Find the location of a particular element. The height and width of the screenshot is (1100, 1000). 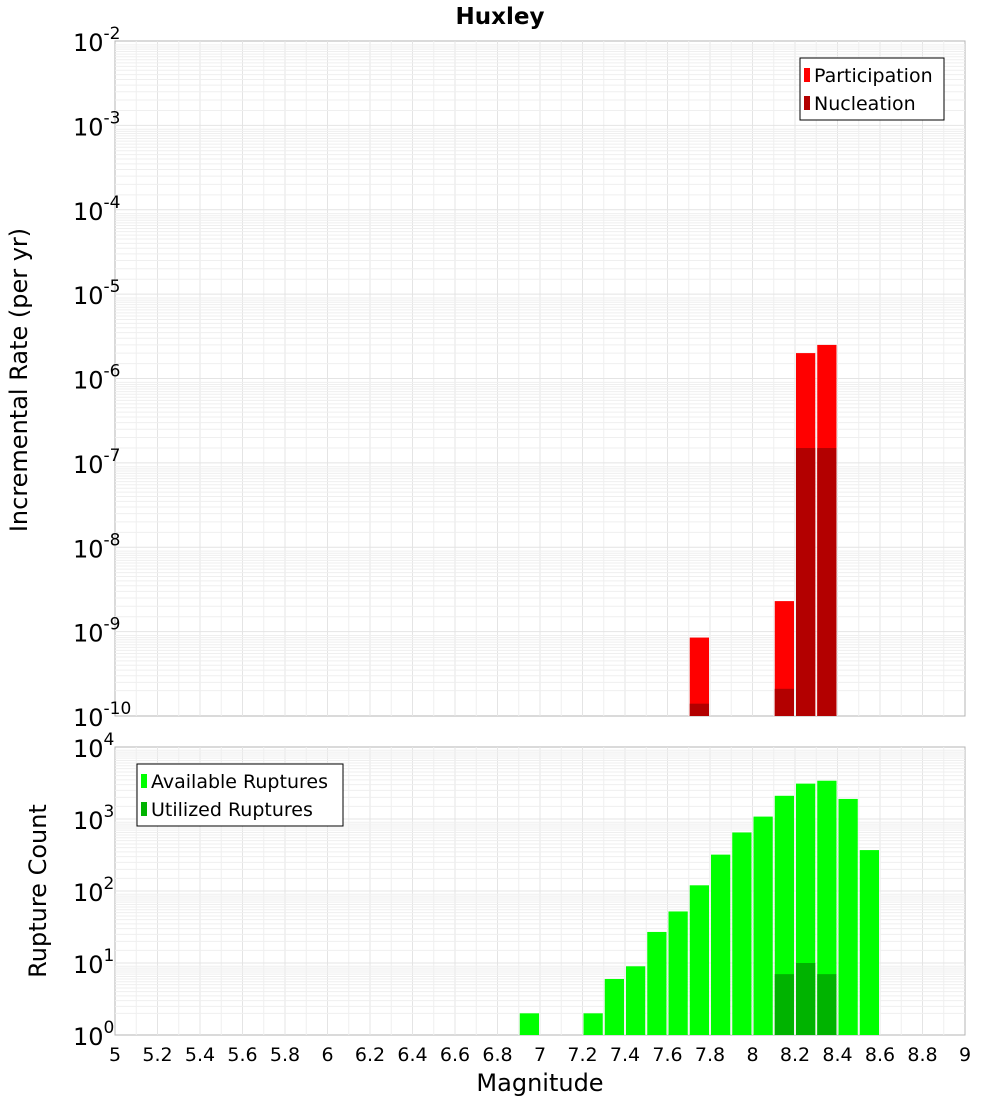

x-tick-label: 6.8 is located at coordinates (497, 1055).